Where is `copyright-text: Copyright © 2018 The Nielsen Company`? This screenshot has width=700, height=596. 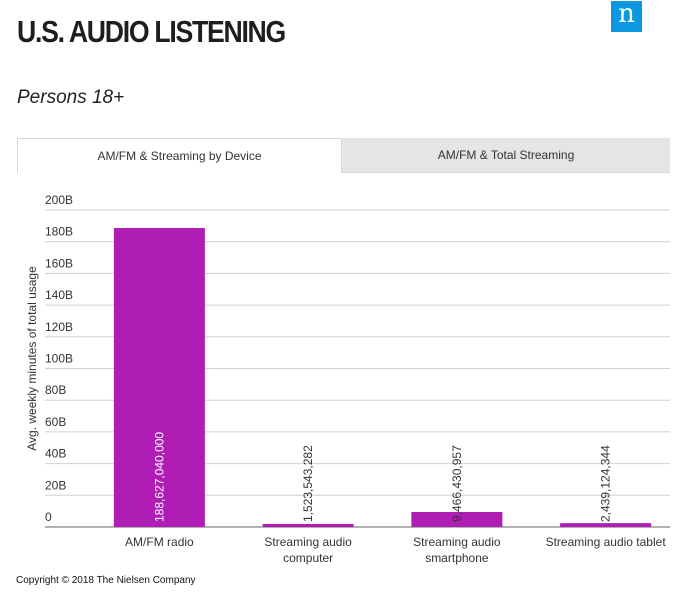
copyright-text: Copyright © 2018 The Nielsen Company is located at coordinates (106, 580).